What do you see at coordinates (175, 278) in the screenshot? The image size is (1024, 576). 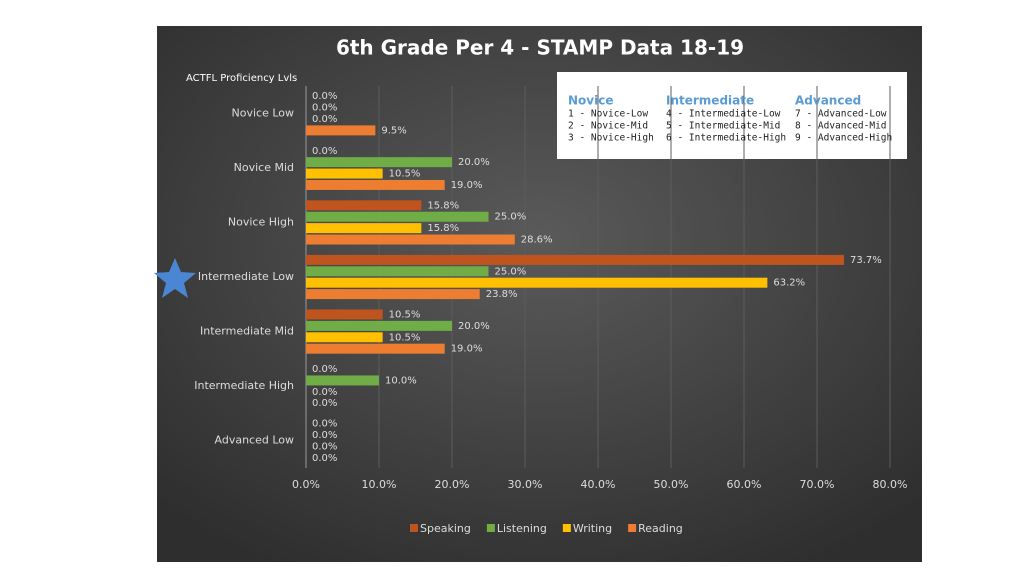 I see `star-icon` at bounding box center [175, 278].